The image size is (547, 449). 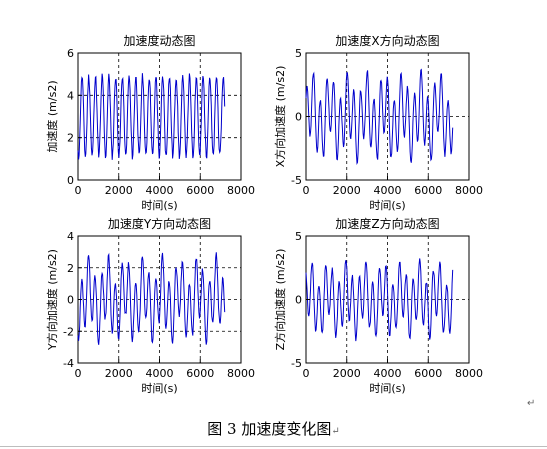 What do you see at coordinates (159, 40) in the screenshot?
I see `chart-title: 加速度动态图` at bounding box center [159, 40].